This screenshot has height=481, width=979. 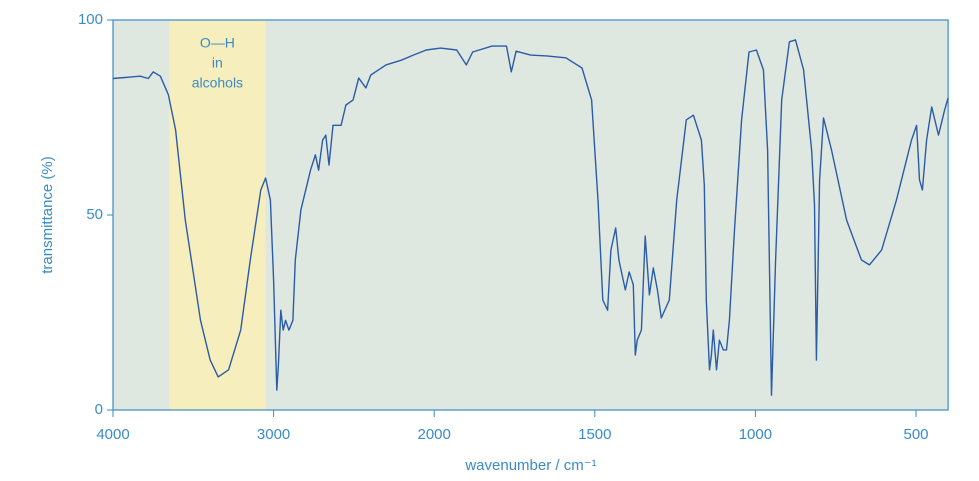 I want to click on y-tick-label: 50, so click(x=94, y=214).